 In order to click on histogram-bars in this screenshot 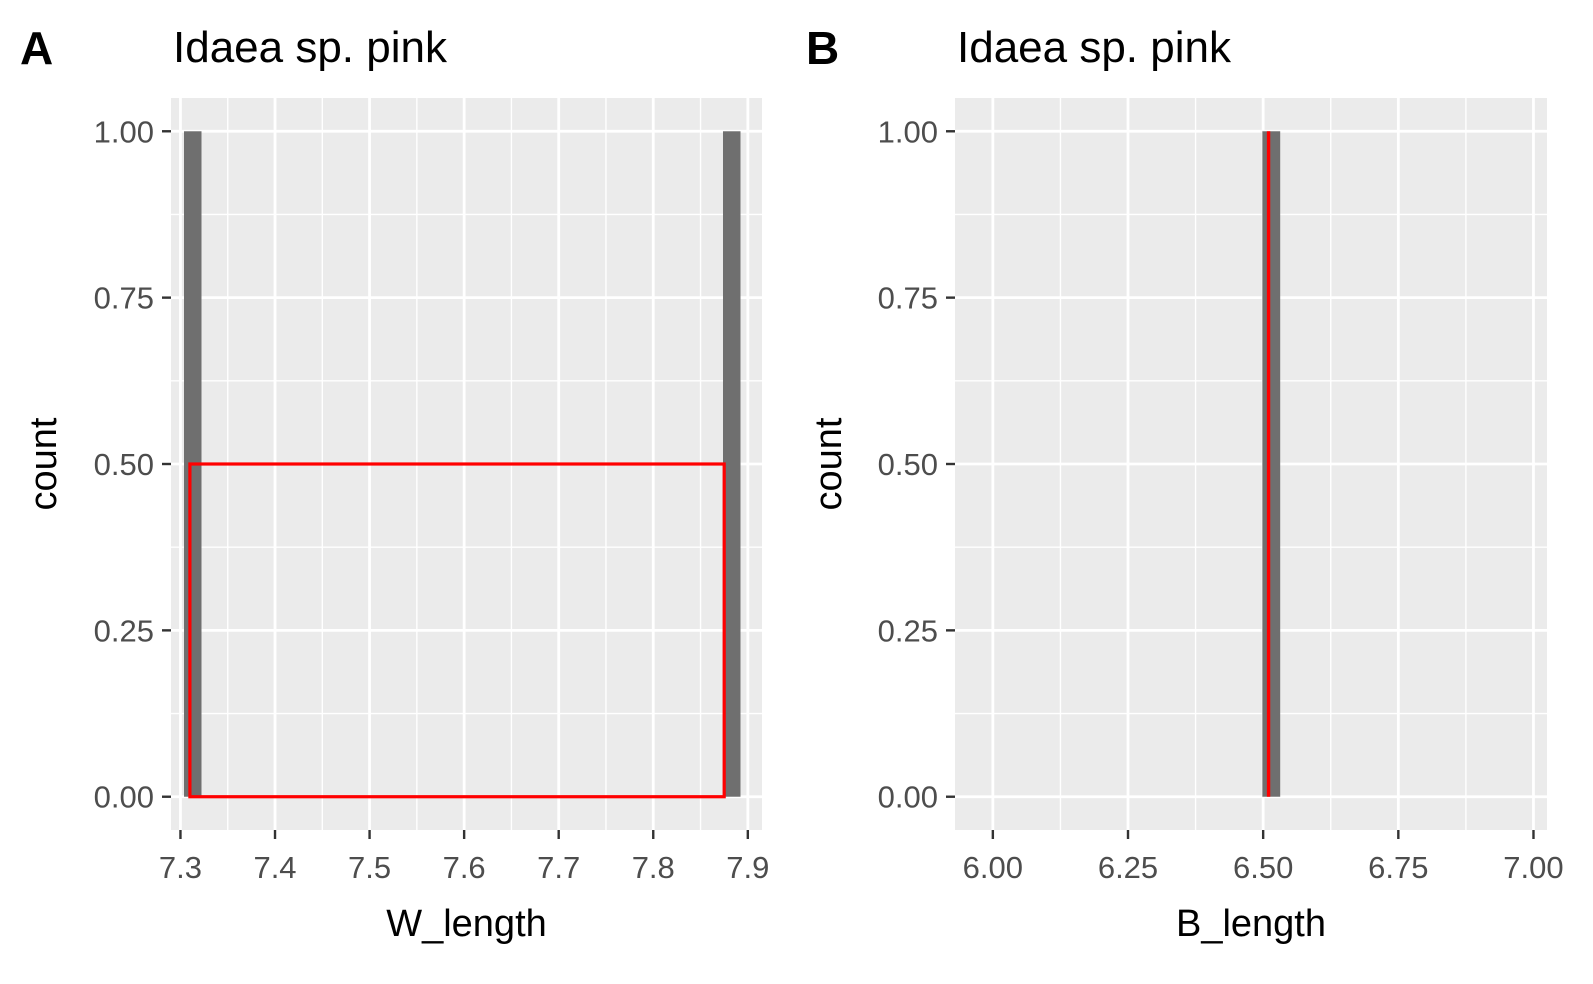, I will do `click(1271, 464)`.